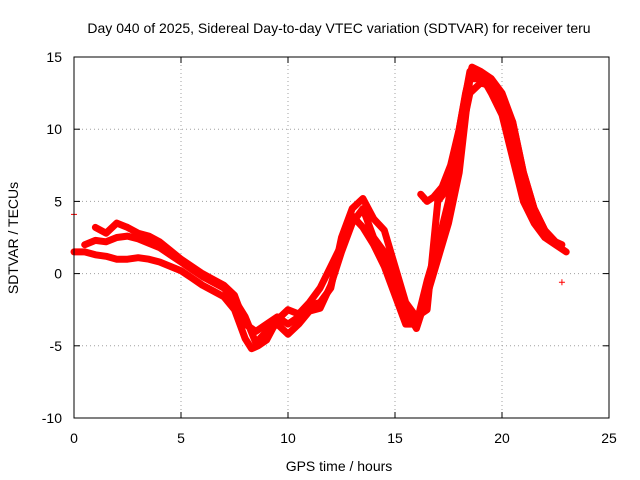 The image size is (640, 480). What do you see at coordinates (491, 156) in the screenshot?
I see `series-track-d` at bounding box center [491, 156].